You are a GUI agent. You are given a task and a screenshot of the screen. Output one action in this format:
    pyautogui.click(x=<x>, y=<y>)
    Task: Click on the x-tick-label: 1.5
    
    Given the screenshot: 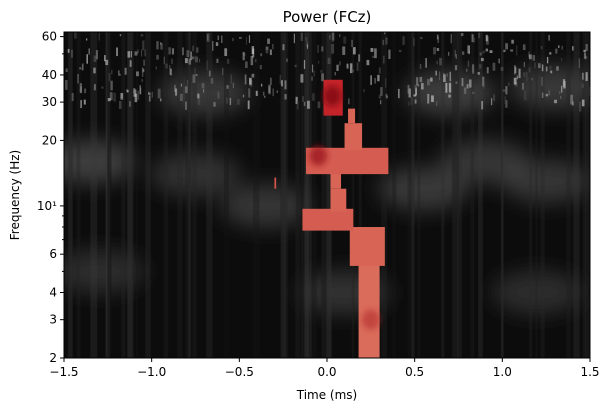 What is the action you would take?
    pyautogui.click(x=589, y=372)
    